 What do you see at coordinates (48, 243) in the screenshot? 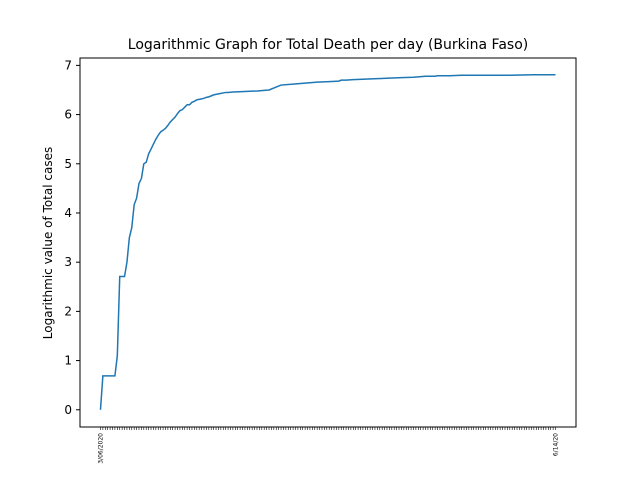
I see `y-axis-label: Logarithmic value of Total cases` at bounding box center [48, 243].